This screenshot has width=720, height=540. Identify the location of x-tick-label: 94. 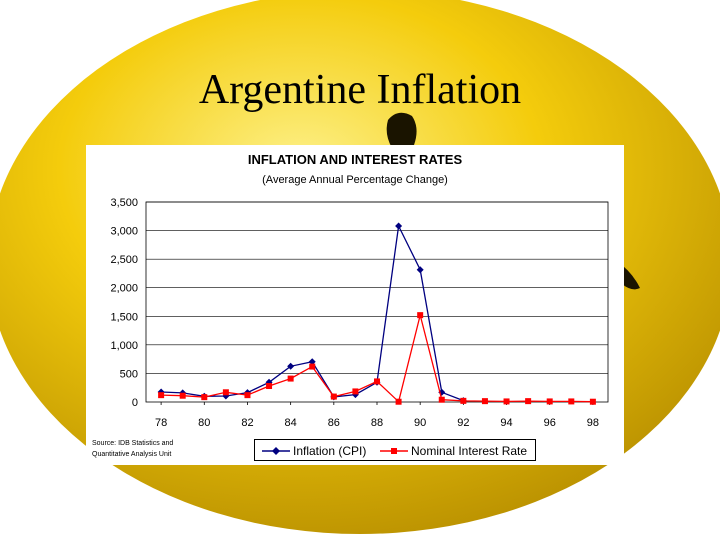
(506, 423).